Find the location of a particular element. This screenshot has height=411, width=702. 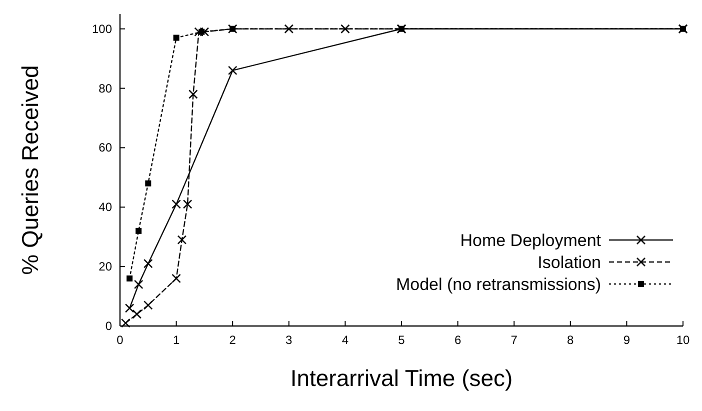

x-tick-label: 7 is located at coordinates (514, 340).